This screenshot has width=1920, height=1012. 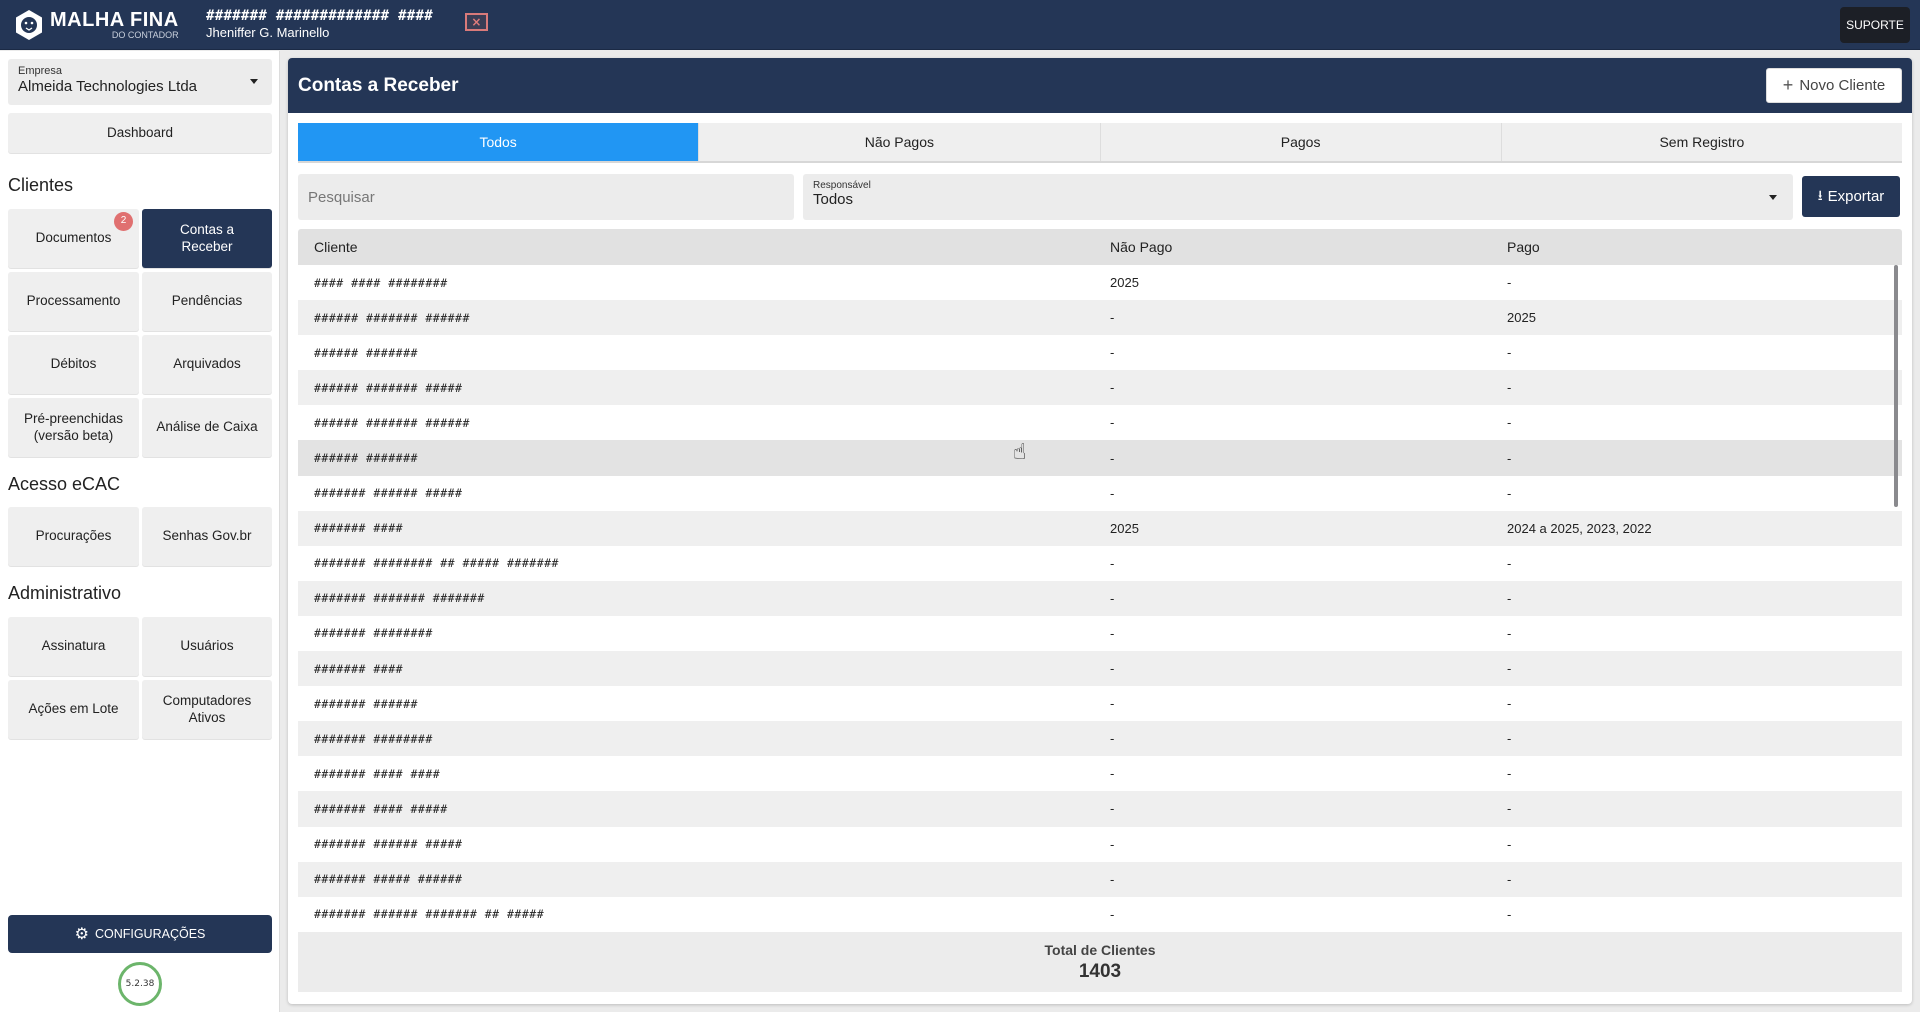 I want to click on table-row: ####### #### 2025 2024 a 2025, 2023, 2022, so click(x=1100, y=528).